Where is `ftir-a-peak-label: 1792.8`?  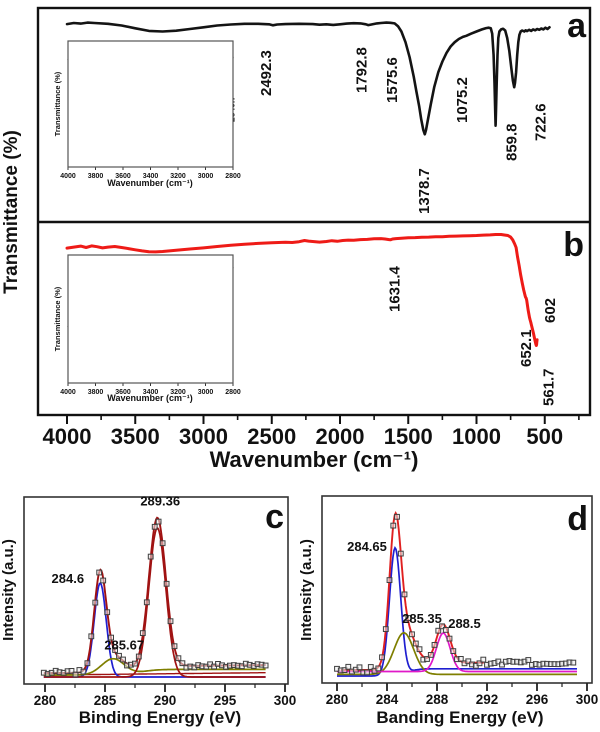 ftir-a-peak-label: 1792.8 is located at coordinates (361, 70).